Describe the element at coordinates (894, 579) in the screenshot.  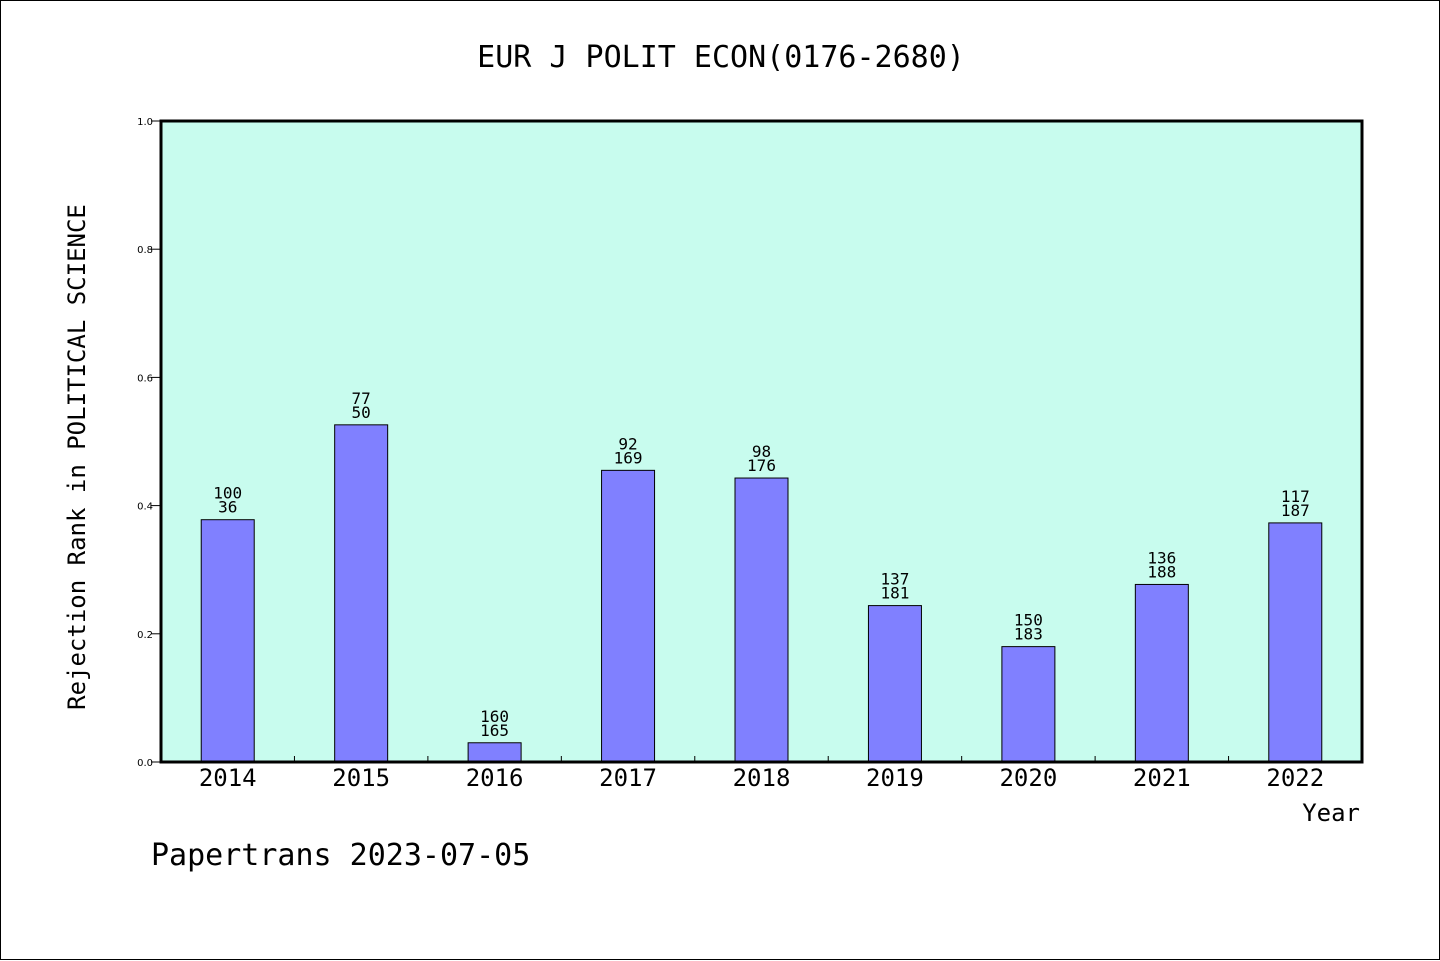
I see `bar-label-top: 137` at that location.